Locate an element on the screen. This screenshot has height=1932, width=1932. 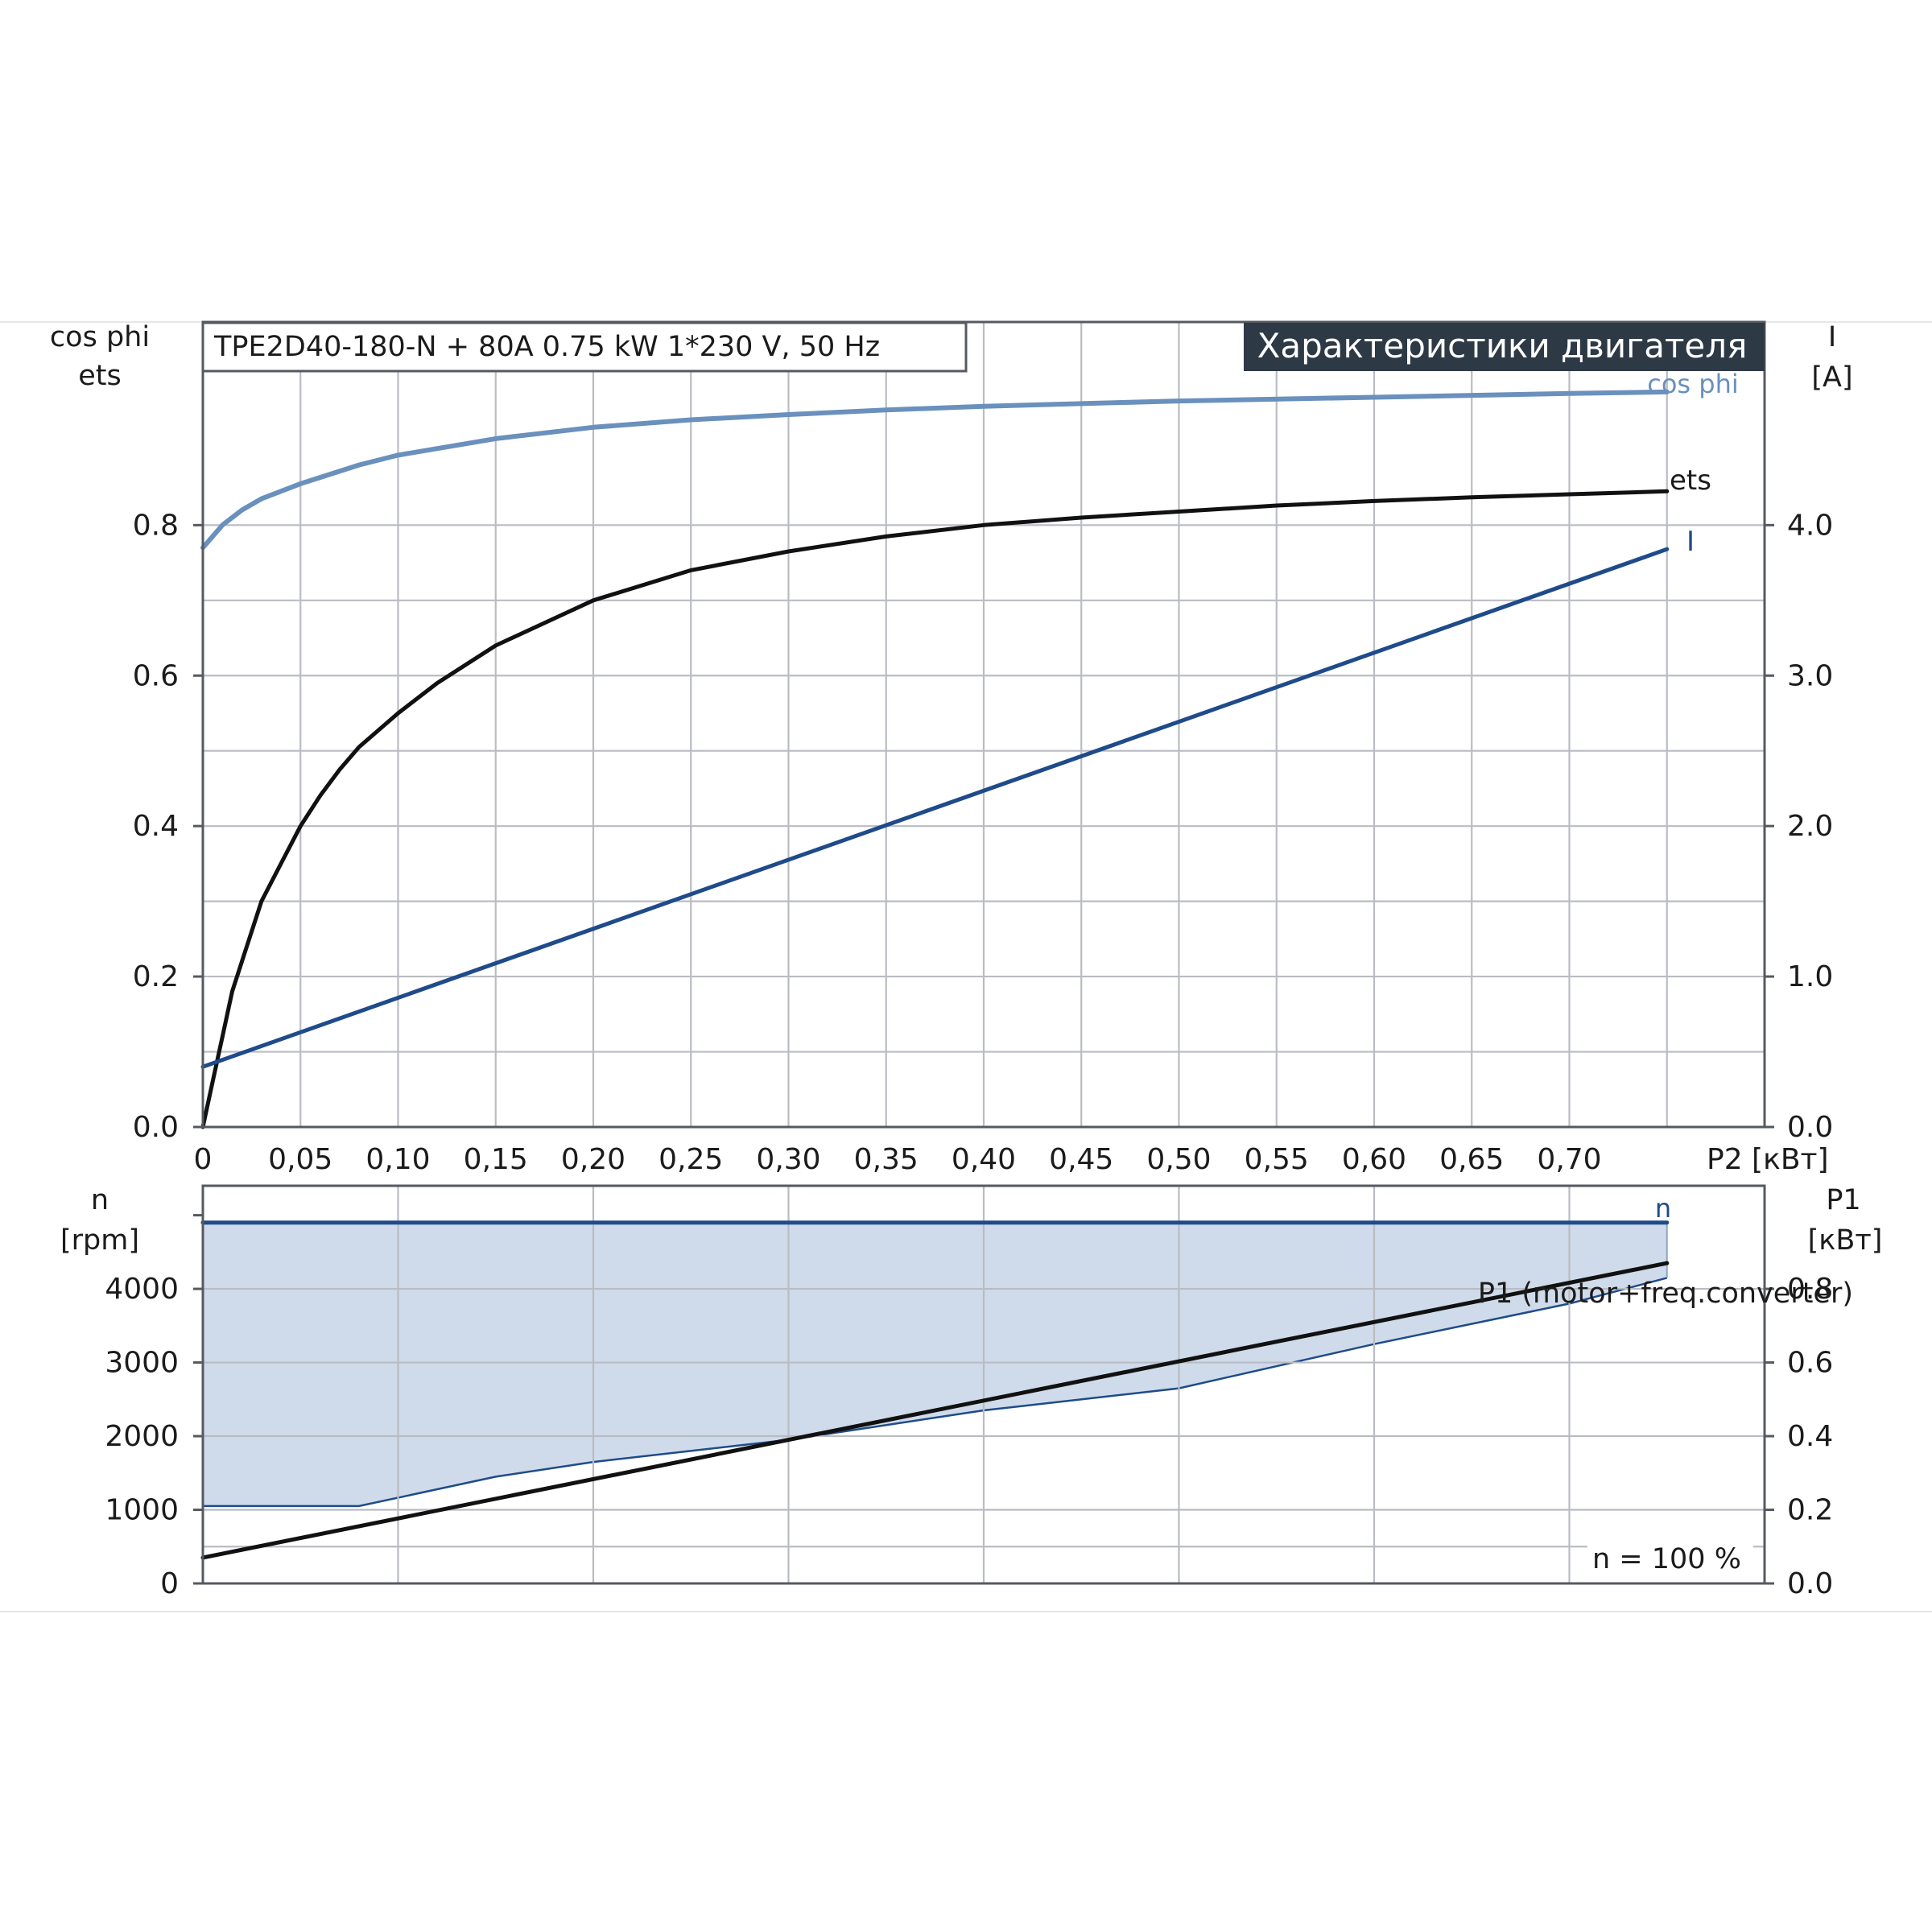
p1-tick-label: 0.4 is located at coordinates (1810, 1436).